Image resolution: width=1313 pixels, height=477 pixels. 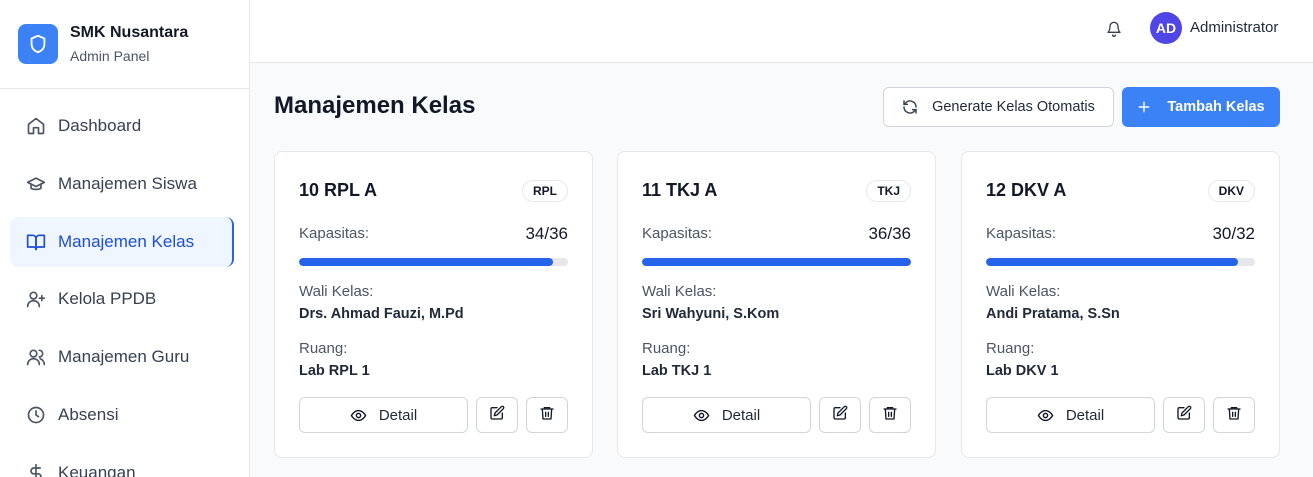 I want to click on room-value: Lab RPL 1, so click(x=334, y=371).